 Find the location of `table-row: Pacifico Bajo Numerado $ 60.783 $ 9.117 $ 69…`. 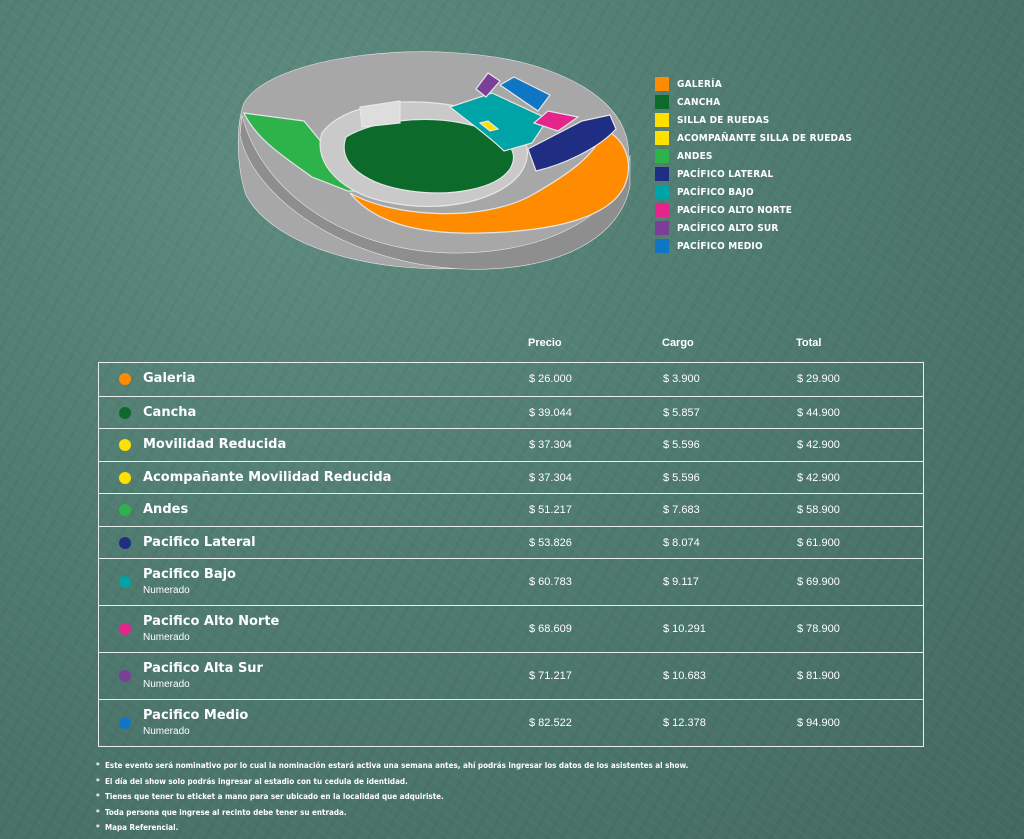

table-row: Pacifico Bajo Numerado $ 60.783 $ 9.117 $ 69… is located at coordinates (511, 581).